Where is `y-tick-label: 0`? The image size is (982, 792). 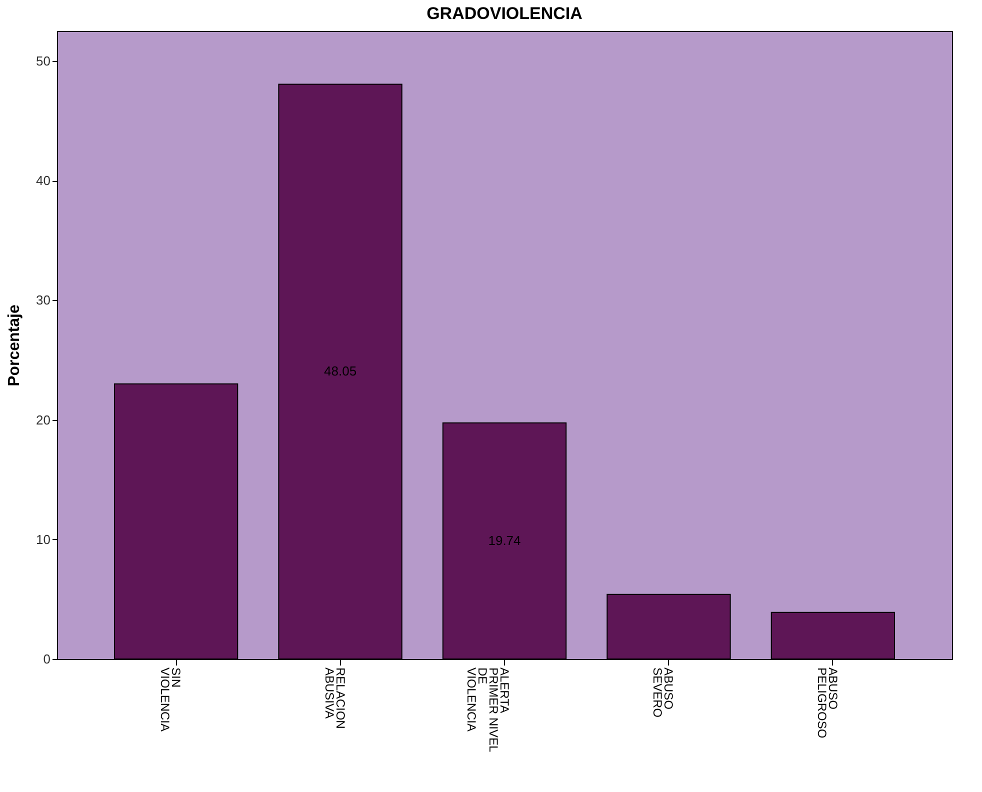
y-tick-label: 0 is located at coordinates (46, 659).